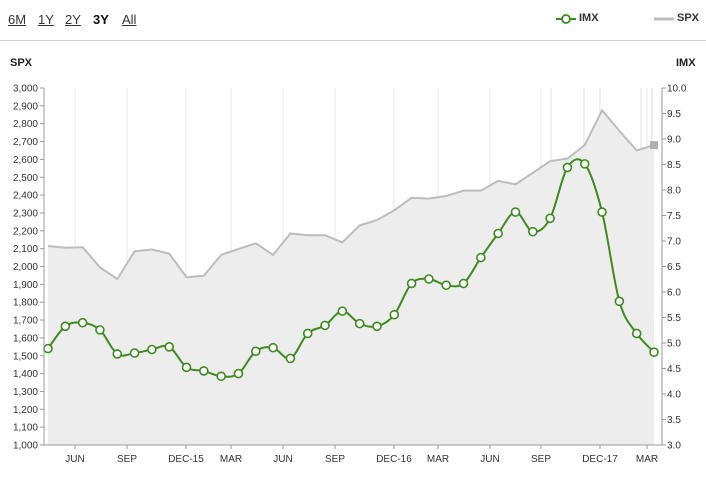  Describe the element at coordinates (674, 369) in the screenshot. I see `right-tick-label: 4.5` at that location.